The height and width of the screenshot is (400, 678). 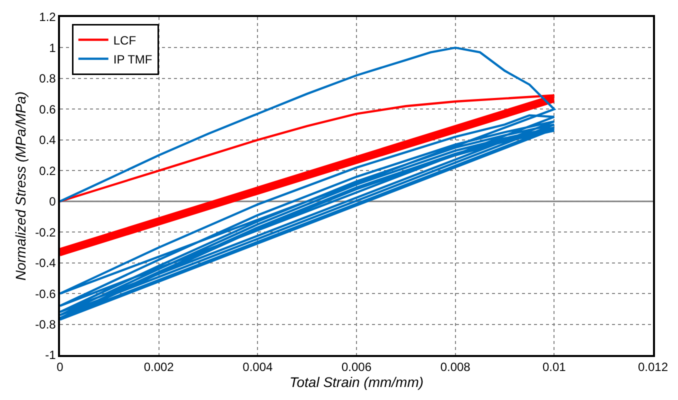 What do you see at coordinates (258, 367) in the screenshot?
I see `x-tick-label: 0.004` at bounding box center [258, 367].